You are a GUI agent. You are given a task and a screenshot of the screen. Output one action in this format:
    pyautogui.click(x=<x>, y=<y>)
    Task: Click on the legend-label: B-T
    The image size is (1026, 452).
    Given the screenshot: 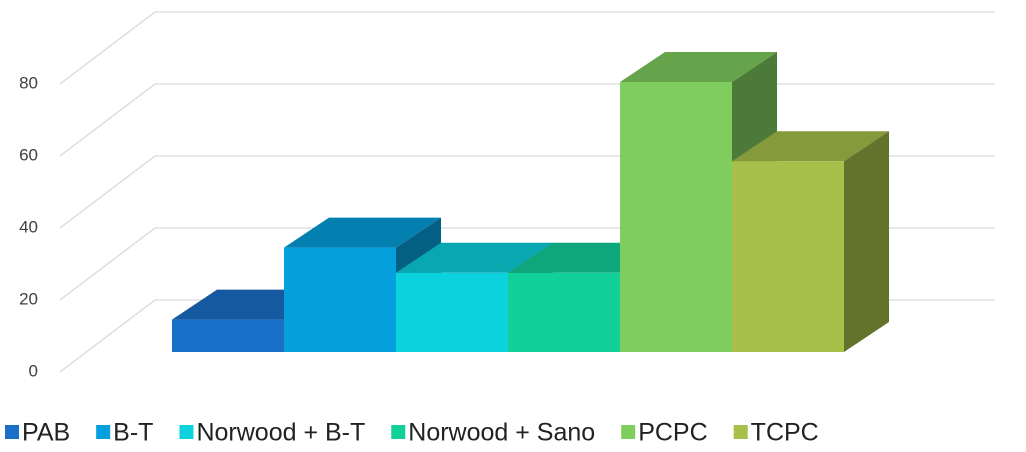 What is the action you would take?
    pyautogui.click(x=133, y=433)
    